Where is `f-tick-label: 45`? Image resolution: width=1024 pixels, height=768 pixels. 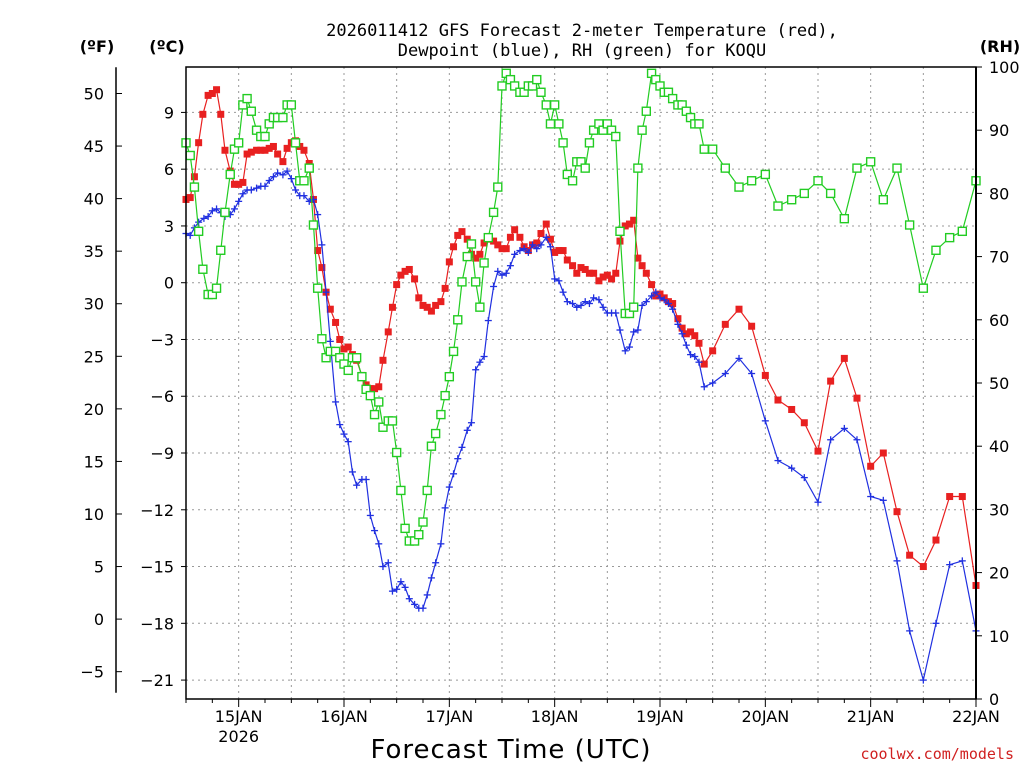
f-tick-label: 45 is located at coordinates (94, 146).